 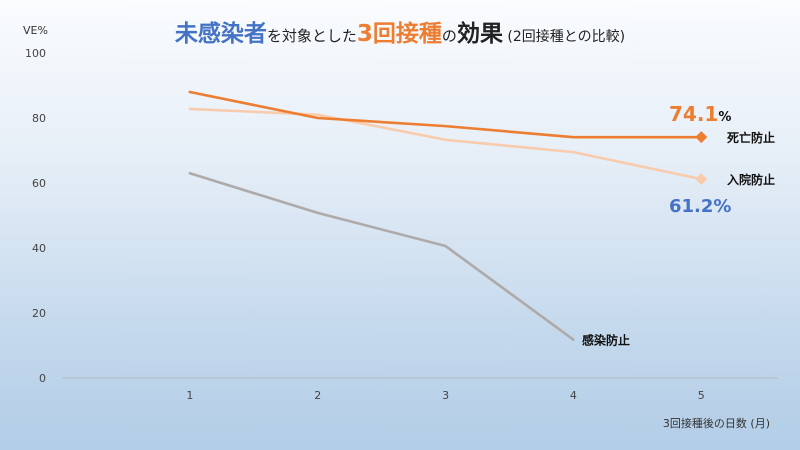 I want to click on series-label-hospital: 入院防止, so click(x=751, y=179).